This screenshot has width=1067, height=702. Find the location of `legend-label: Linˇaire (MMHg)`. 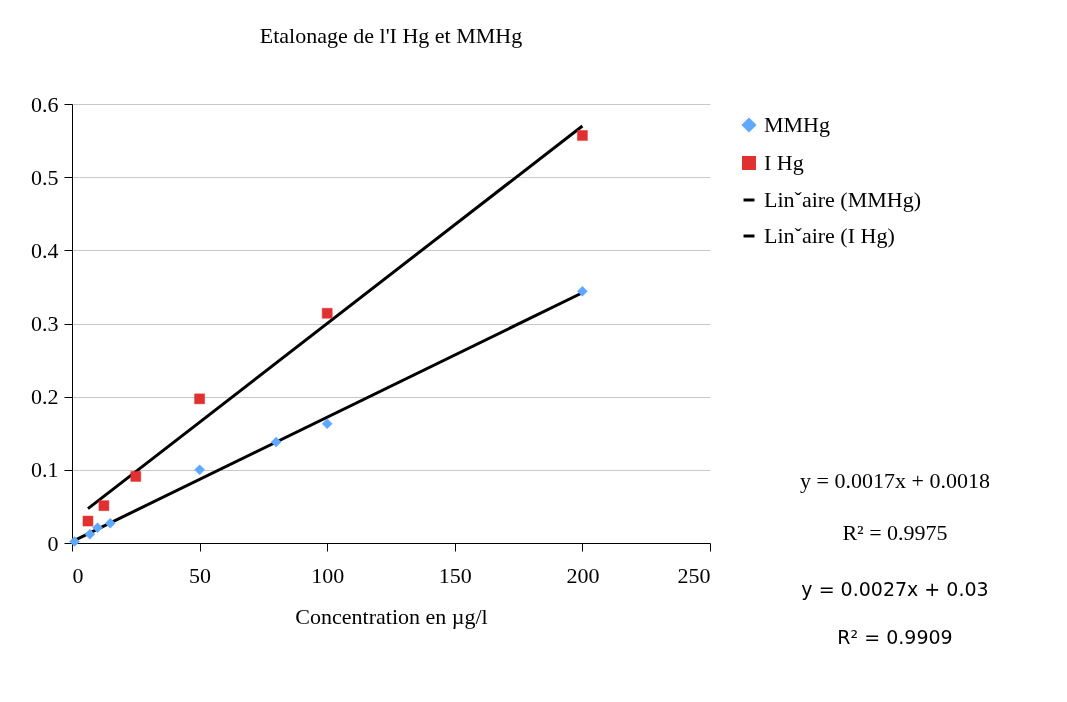

legend-label: Linˇaire (MMHg) is located at coordinates (843, 199).